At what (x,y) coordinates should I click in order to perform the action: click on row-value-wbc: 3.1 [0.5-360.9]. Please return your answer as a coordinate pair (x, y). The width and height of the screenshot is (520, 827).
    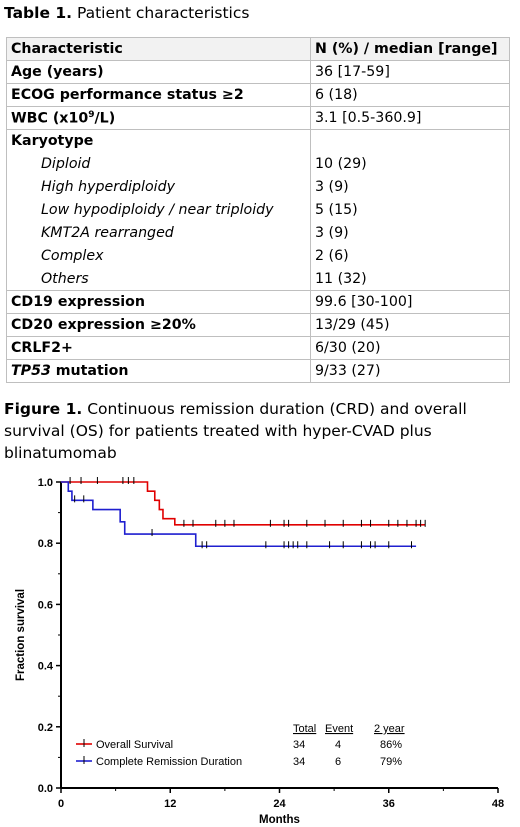
    Looking at the image, I should click on (410, 118).